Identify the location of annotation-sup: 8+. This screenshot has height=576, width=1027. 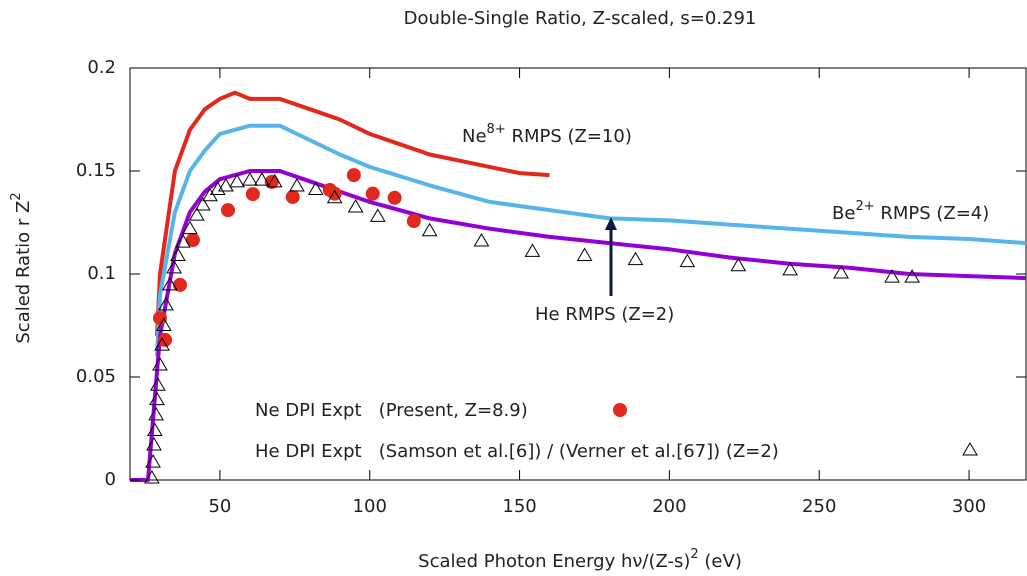
(496, 129).